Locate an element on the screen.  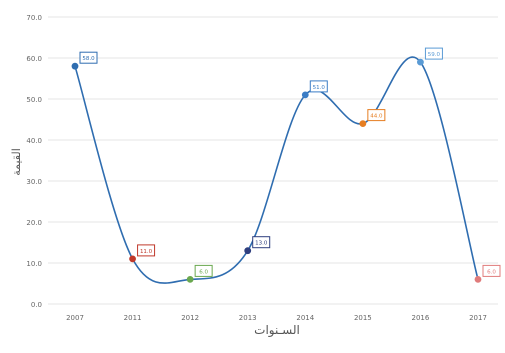
x-tick-label: 2014 is located at coordinates (305, 318).